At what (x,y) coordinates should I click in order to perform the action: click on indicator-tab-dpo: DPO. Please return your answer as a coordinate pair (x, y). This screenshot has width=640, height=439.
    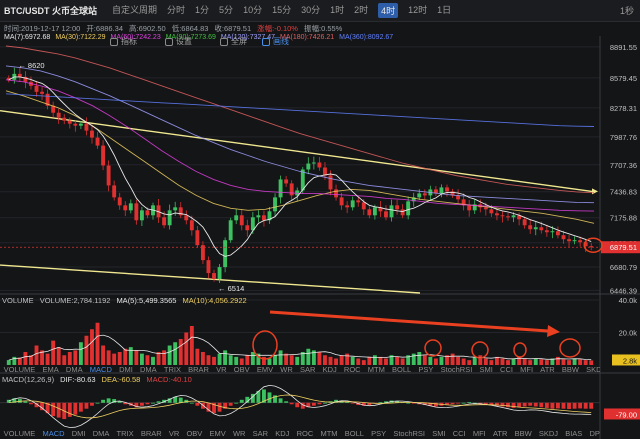
    Looking at the image, I should click on (595, 433).